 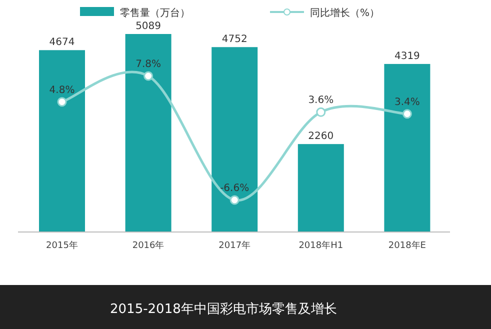 I want to click on x-tick-label: 2018年E, so click(x=407, y=245).